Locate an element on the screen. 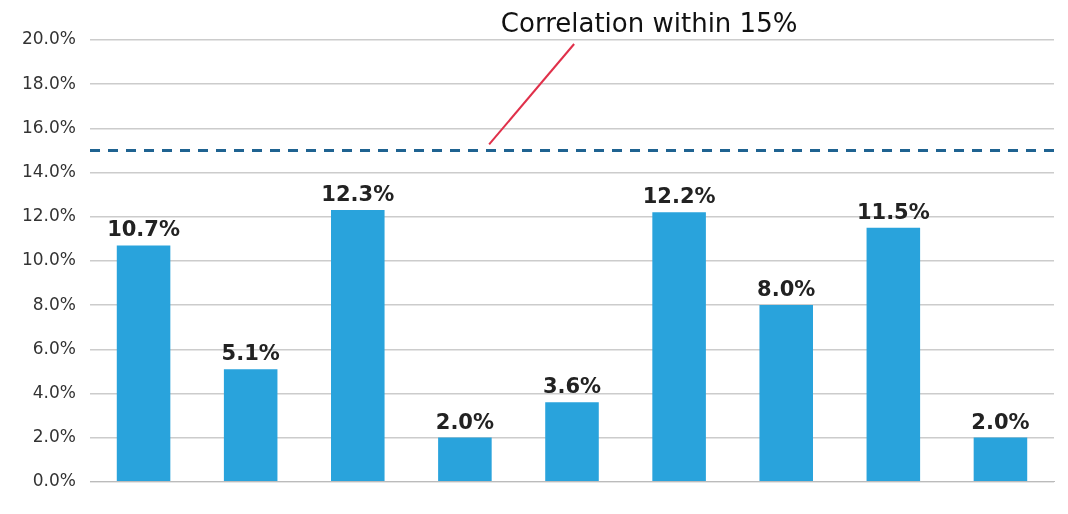 The height and width of the screenshot is (514, 1068). y-tick-label: 0.0% is located at coordinates (54, 480).